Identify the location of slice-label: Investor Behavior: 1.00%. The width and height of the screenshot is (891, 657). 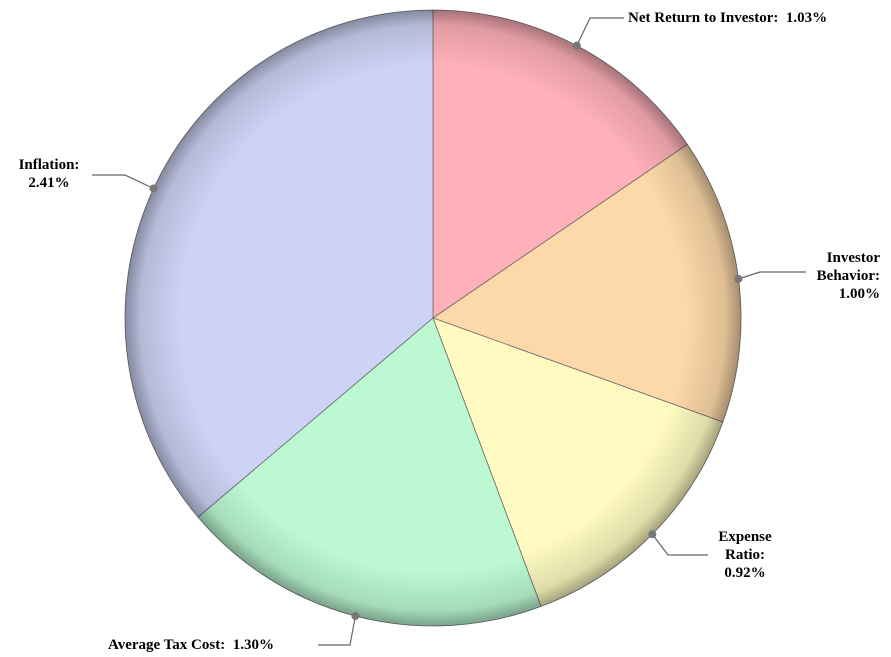
(838, 276).